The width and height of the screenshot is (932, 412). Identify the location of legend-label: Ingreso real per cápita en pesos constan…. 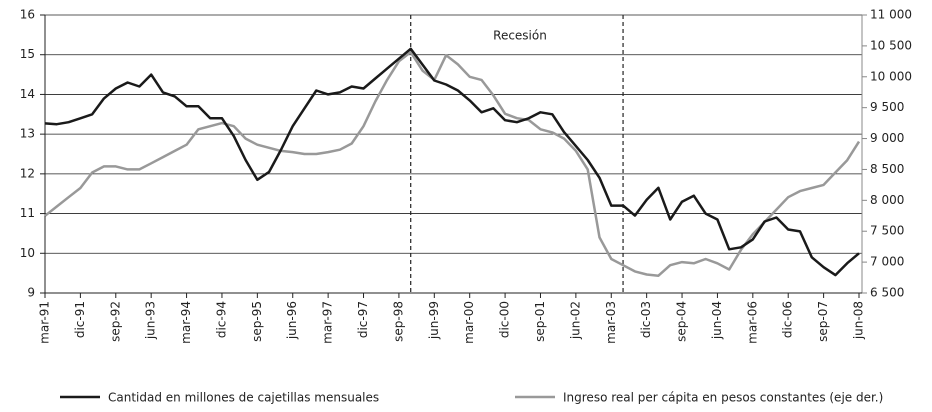
(723, 398).